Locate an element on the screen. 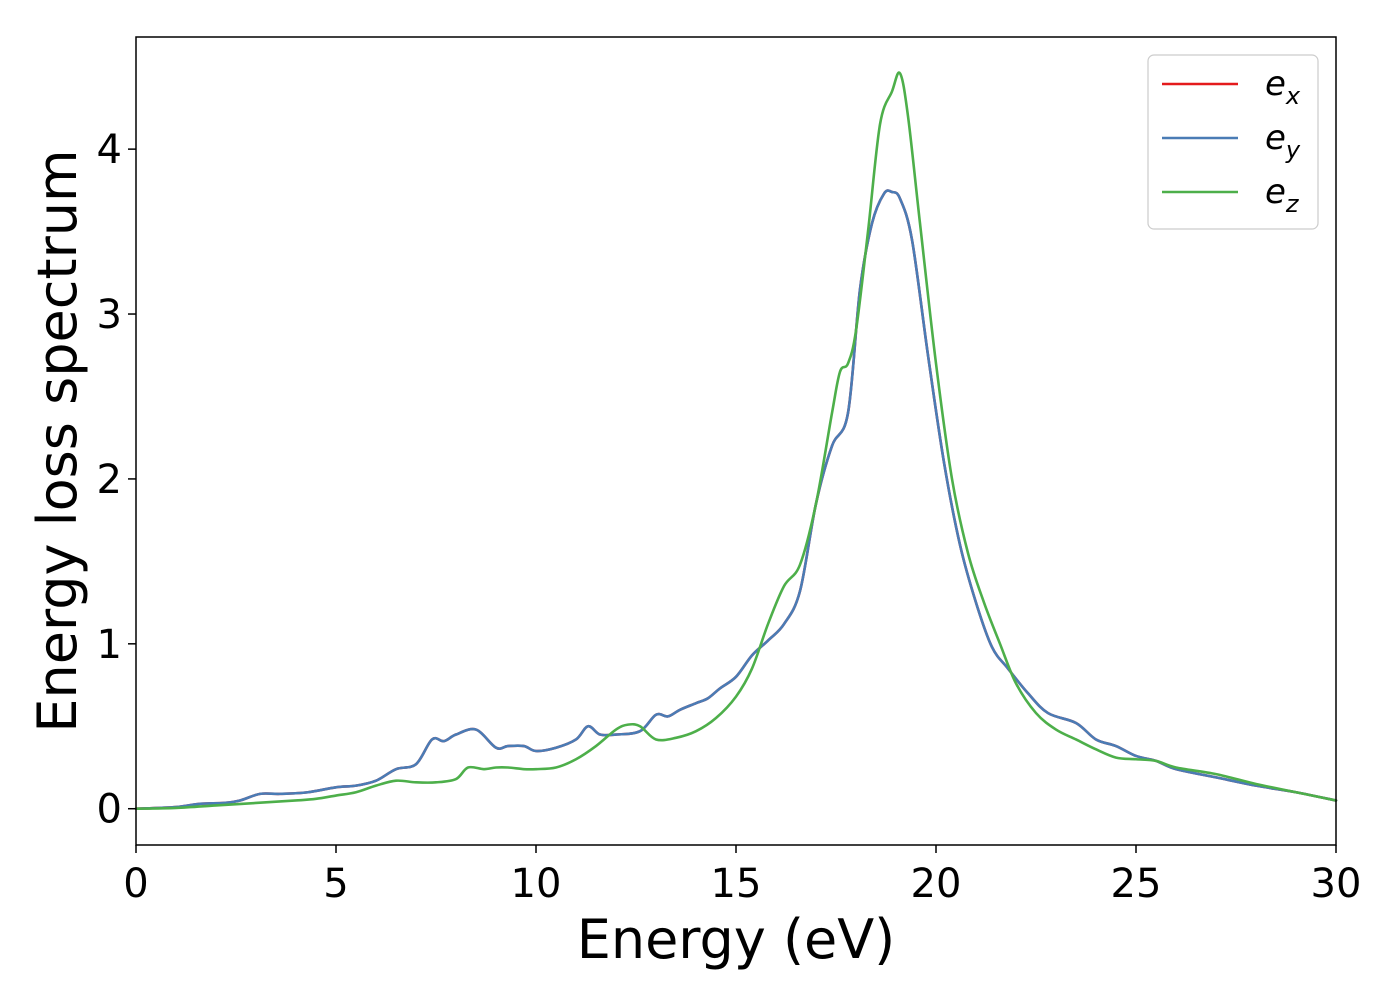  y-tick-label: 4 is located at coordinates (109, 150).